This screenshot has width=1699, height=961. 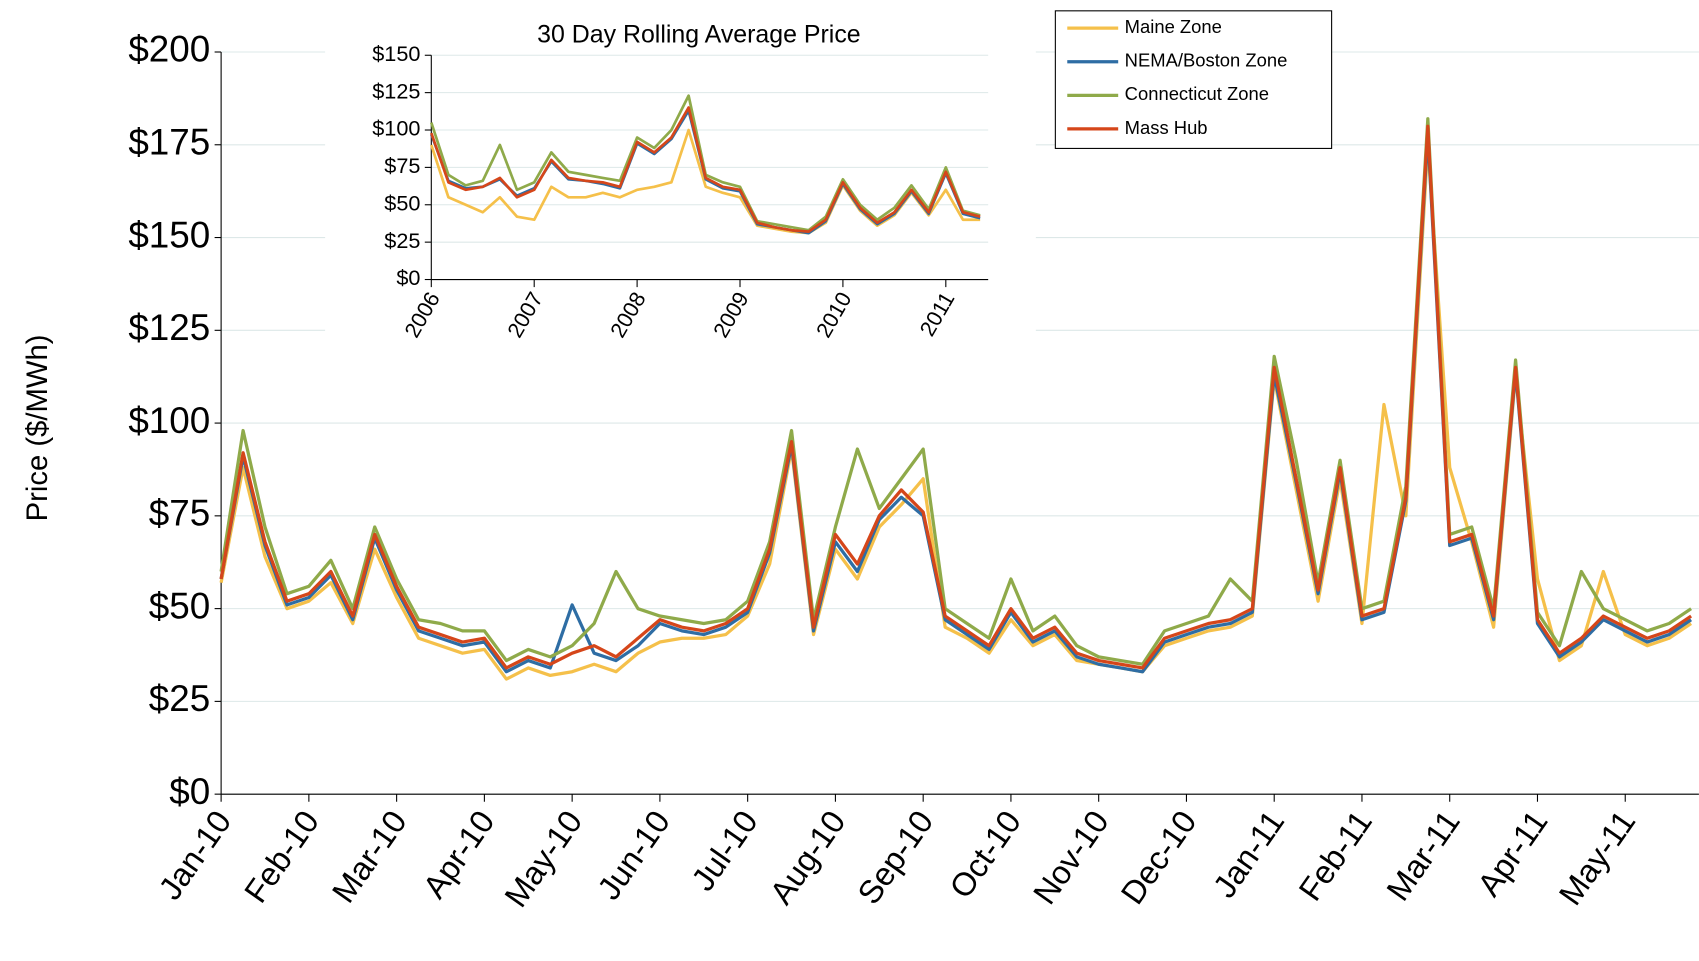 What do you see at coordinates (458, 854) in the screenshot?
I see `x-tick-label: Apr-10` at bounding box center [458, 854].